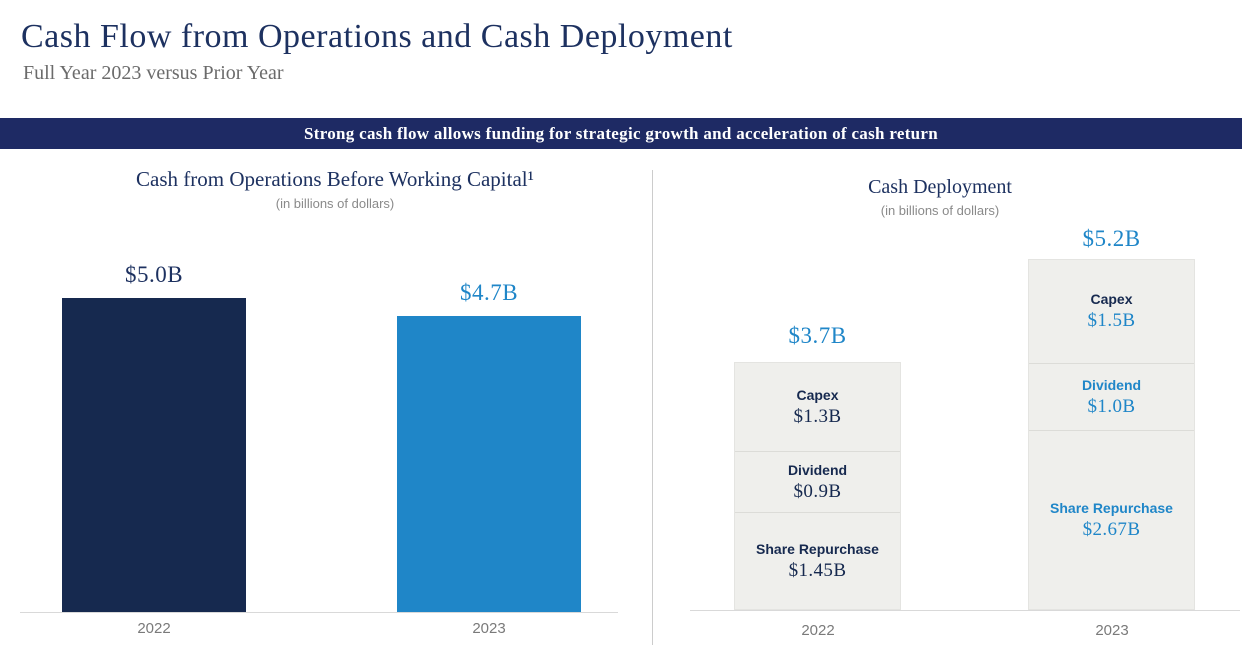  I want to click on segment-share-repurchase-2023: Share Repurchase $2.67B, so click(1111, 519).